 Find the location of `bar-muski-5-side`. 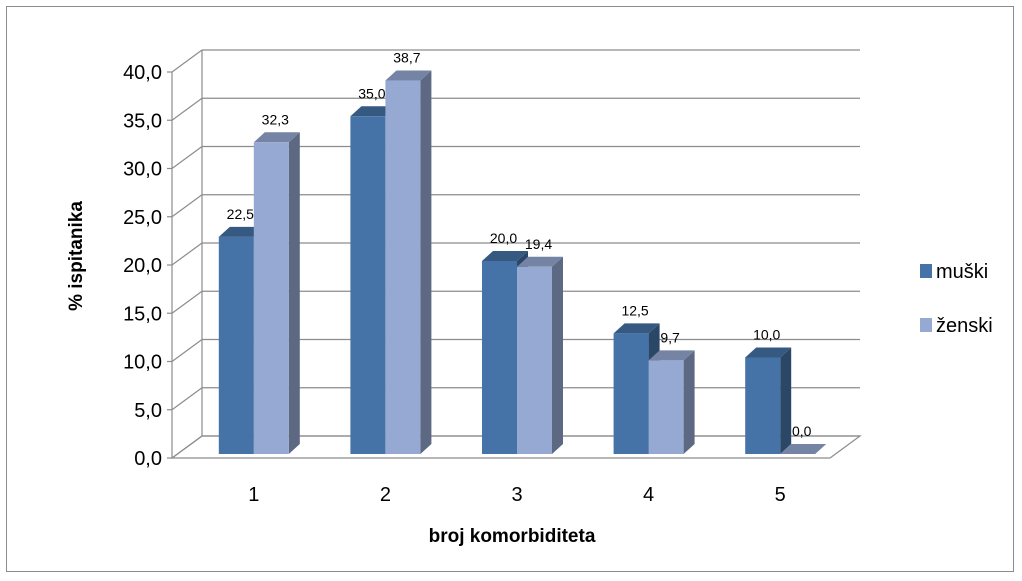

bar-muski-5-side is located at coordinates (786, 400).